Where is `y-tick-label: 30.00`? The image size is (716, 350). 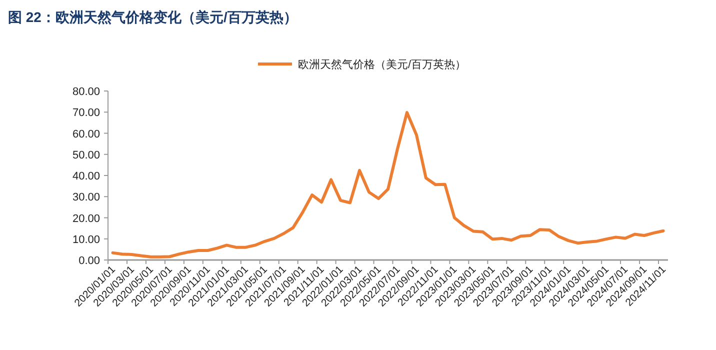 y-tick-label: 30.00 is located at coordinates (86, 198).